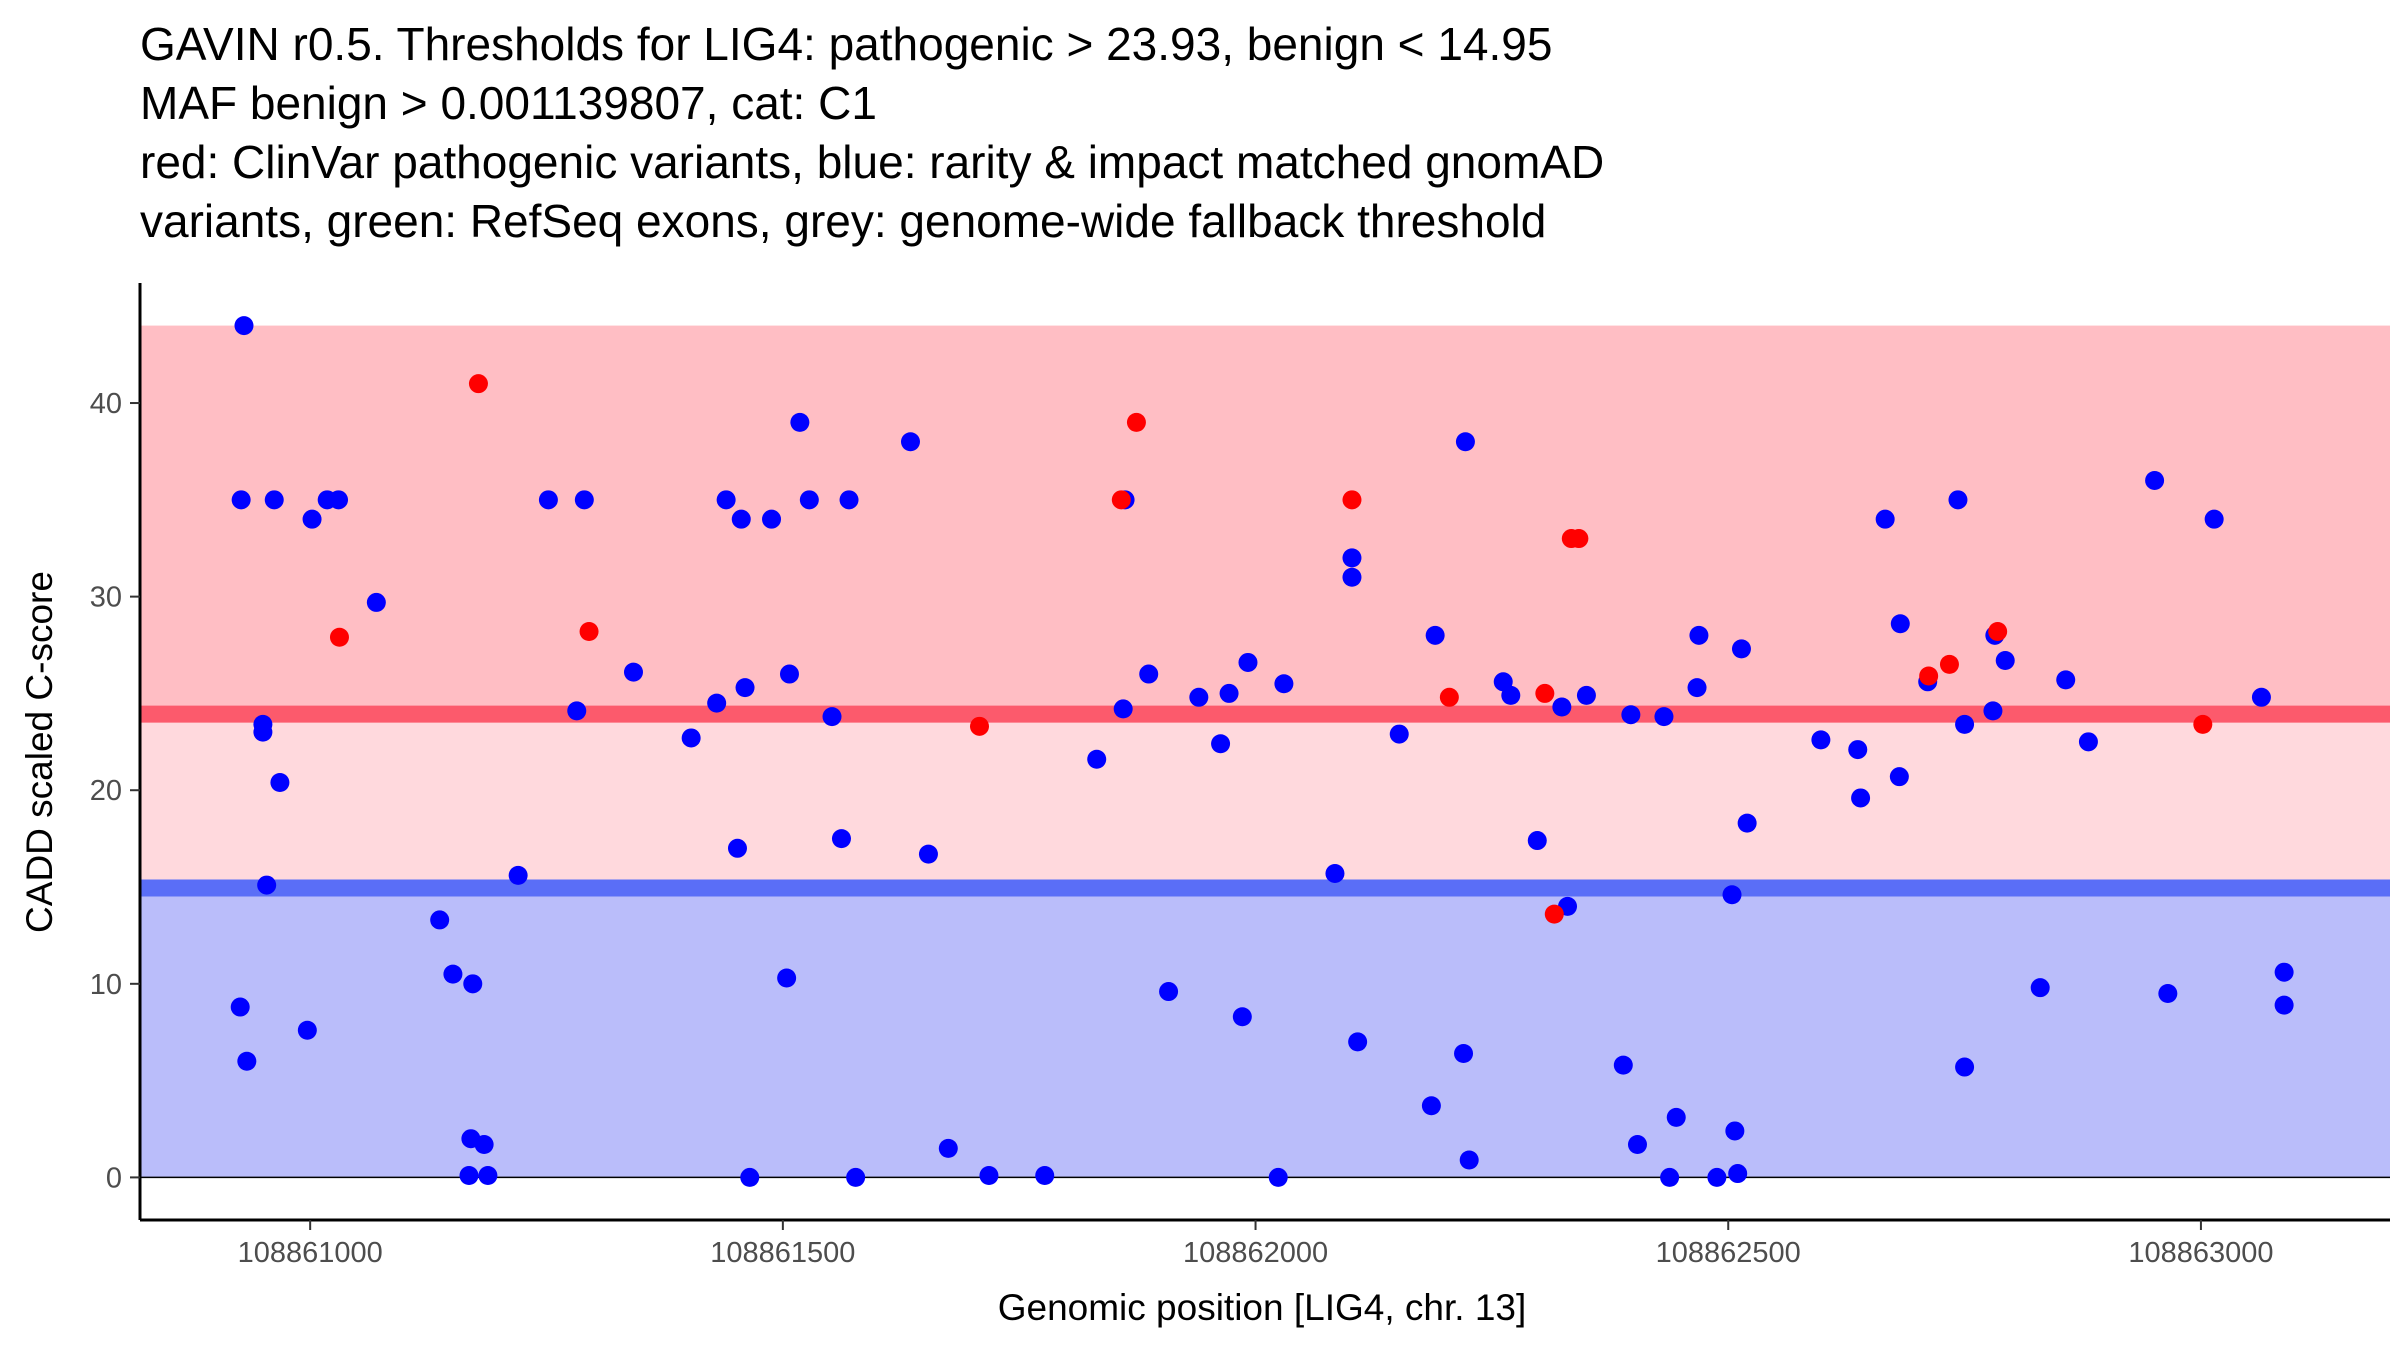 This screenshot has height=1350, width=2400. I want to click on uncertain-region, so click(1265, 801).